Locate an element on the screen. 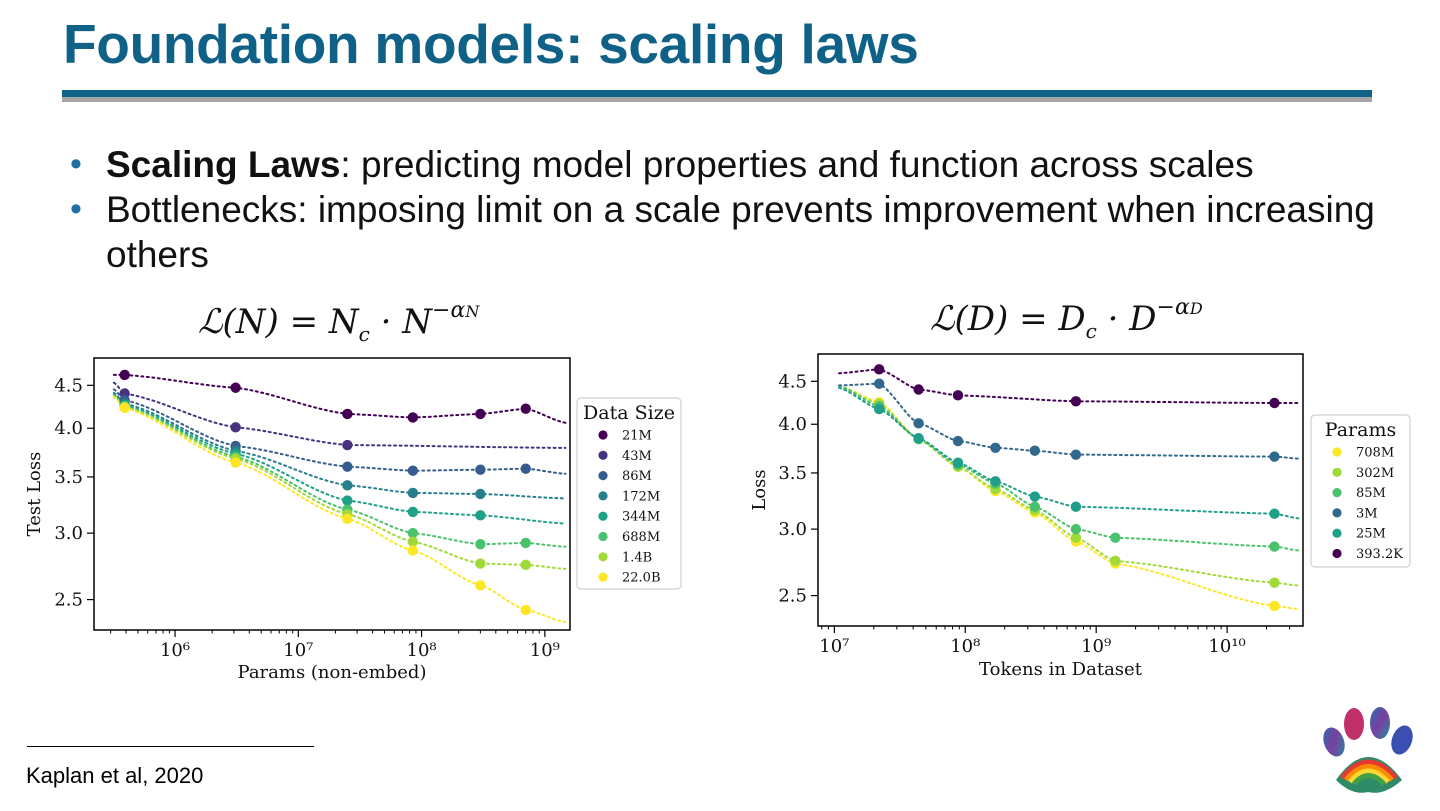 The width and height of the screenshot is (1440, 811). formula-subscript: c is located at coordinates (364, 334).